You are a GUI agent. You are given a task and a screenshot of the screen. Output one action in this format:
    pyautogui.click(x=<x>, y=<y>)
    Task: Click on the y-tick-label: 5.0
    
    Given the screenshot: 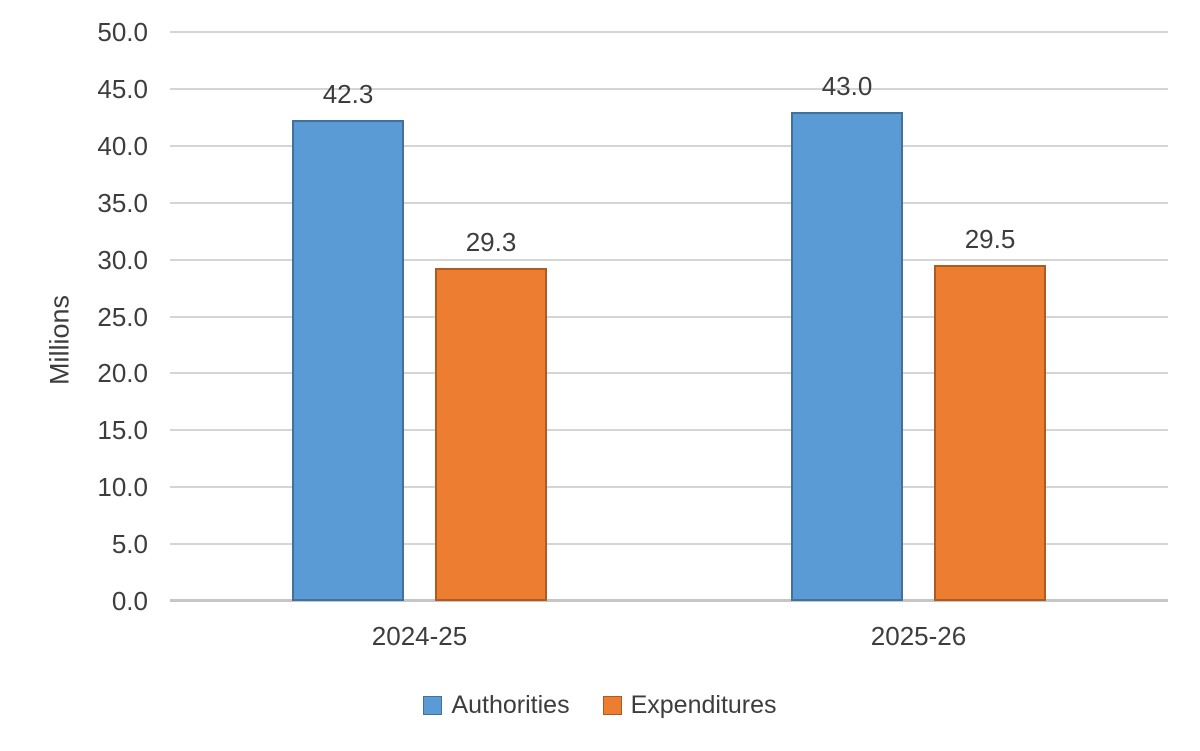 What is the action you would take?
    pyautogui.click(x=129, y=544)
    